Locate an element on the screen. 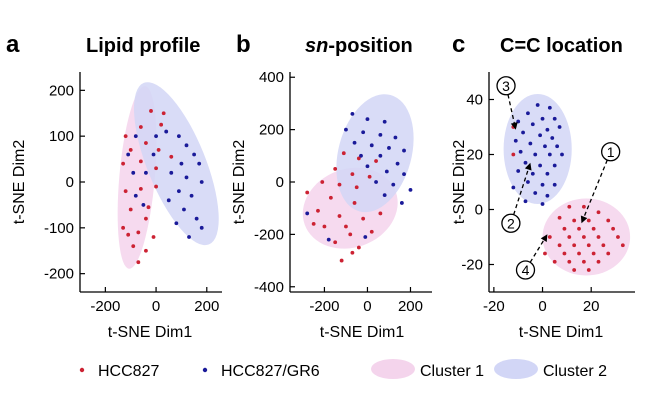 The width and height of the screenshot is (650, 400). x-axis-label-b: t-SNE Dim1 is located at coordinates (362, 332).